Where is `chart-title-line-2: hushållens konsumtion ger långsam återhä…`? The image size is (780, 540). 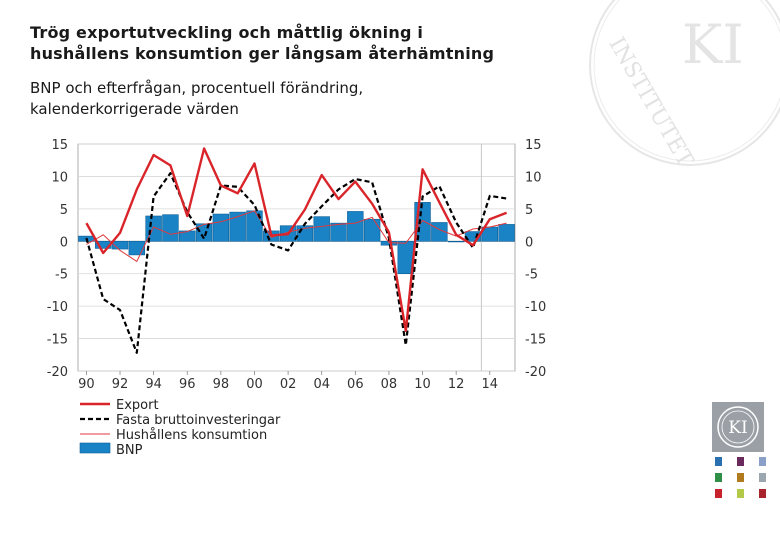 chart-title-line-2: hushållens konsumtion ger långsam återhä… is located at coordinates (262, 53).